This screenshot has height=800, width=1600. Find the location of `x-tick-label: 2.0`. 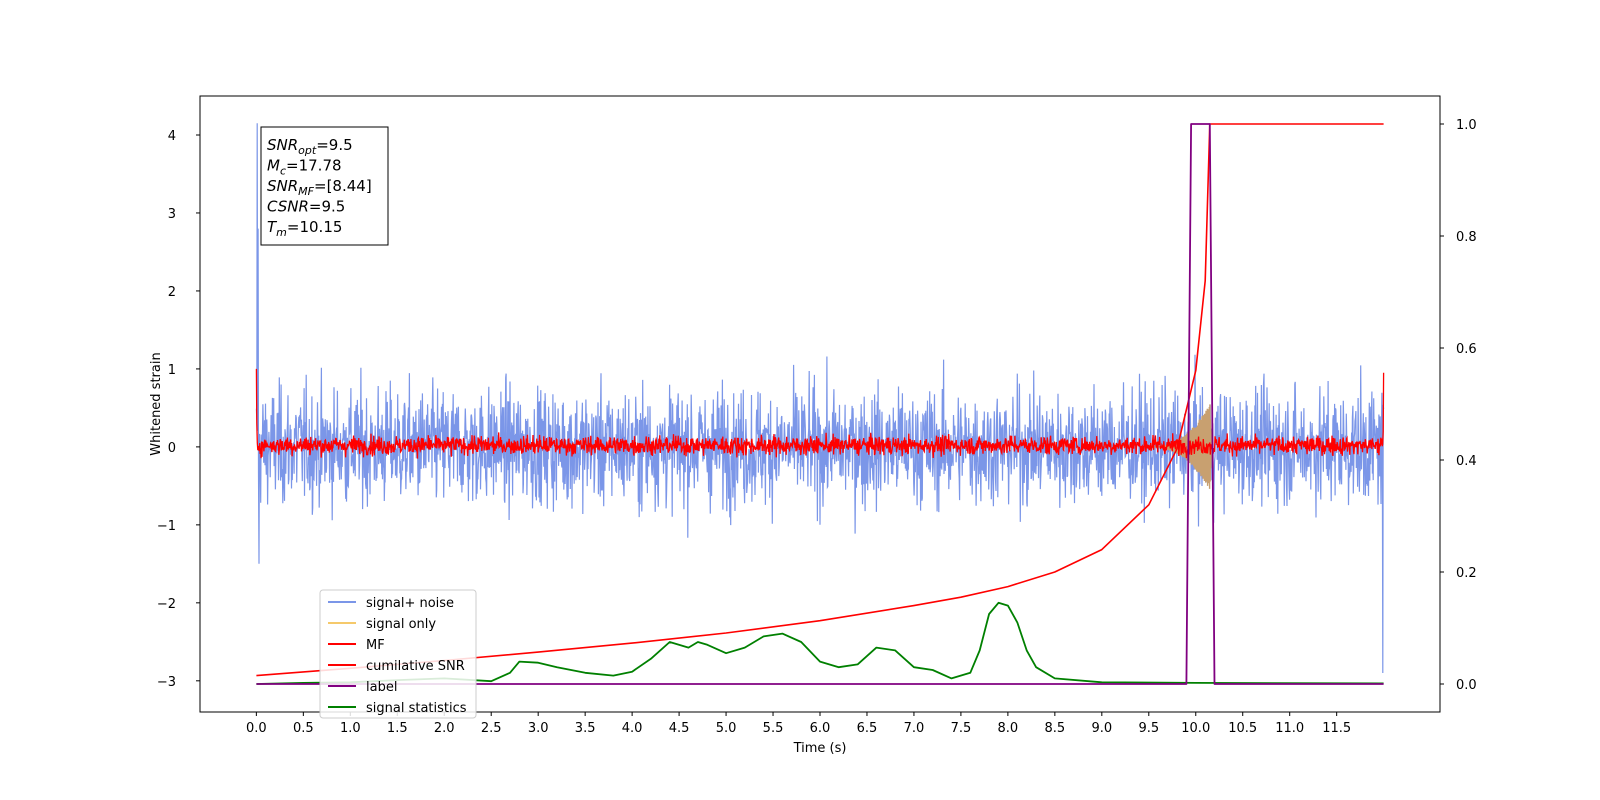

x-tick-label: 2.0 is located at coordinates (444, 728).